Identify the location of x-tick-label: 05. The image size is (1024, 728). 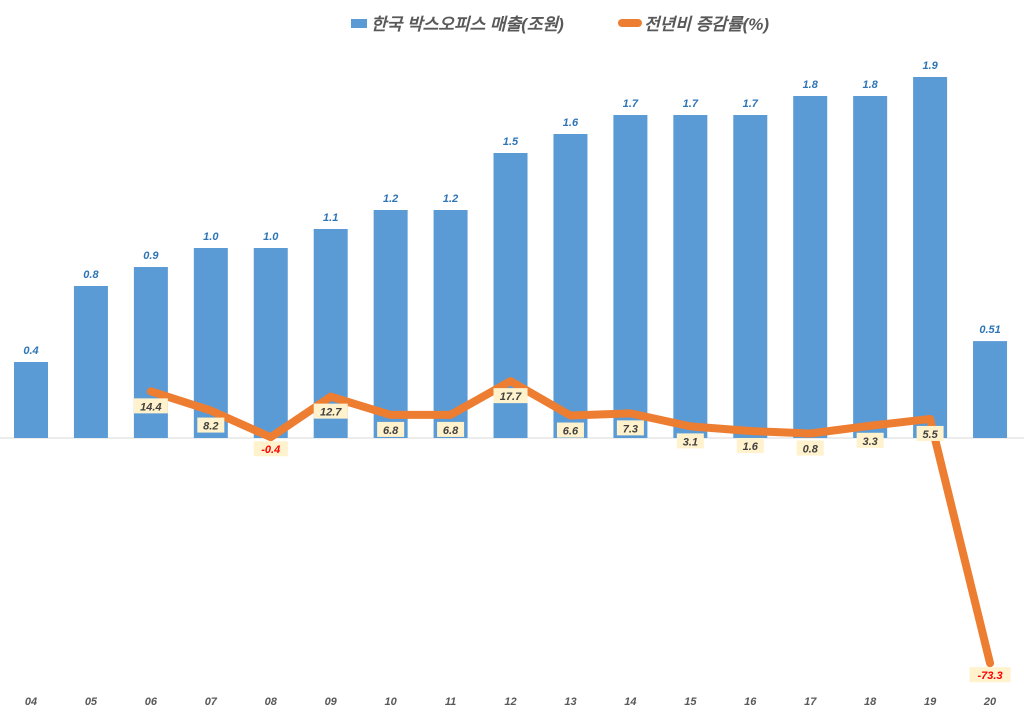
(91, 702).